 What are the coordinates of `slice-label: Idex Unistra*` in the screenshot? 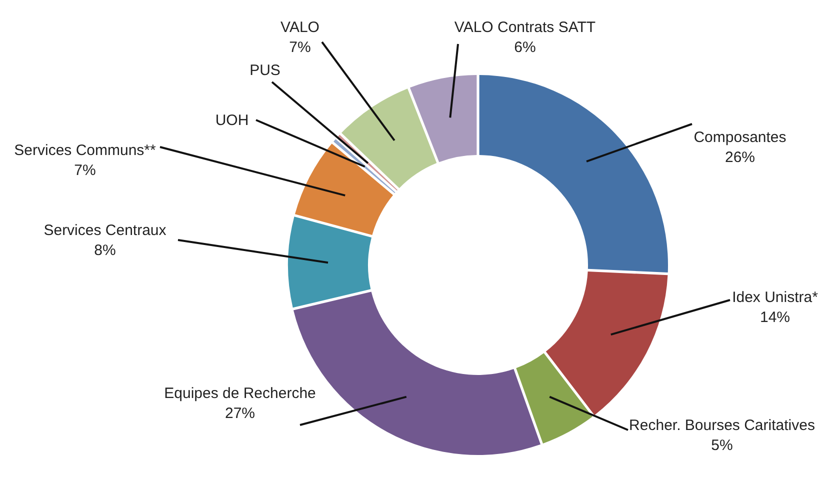 It's located at (775, 297).